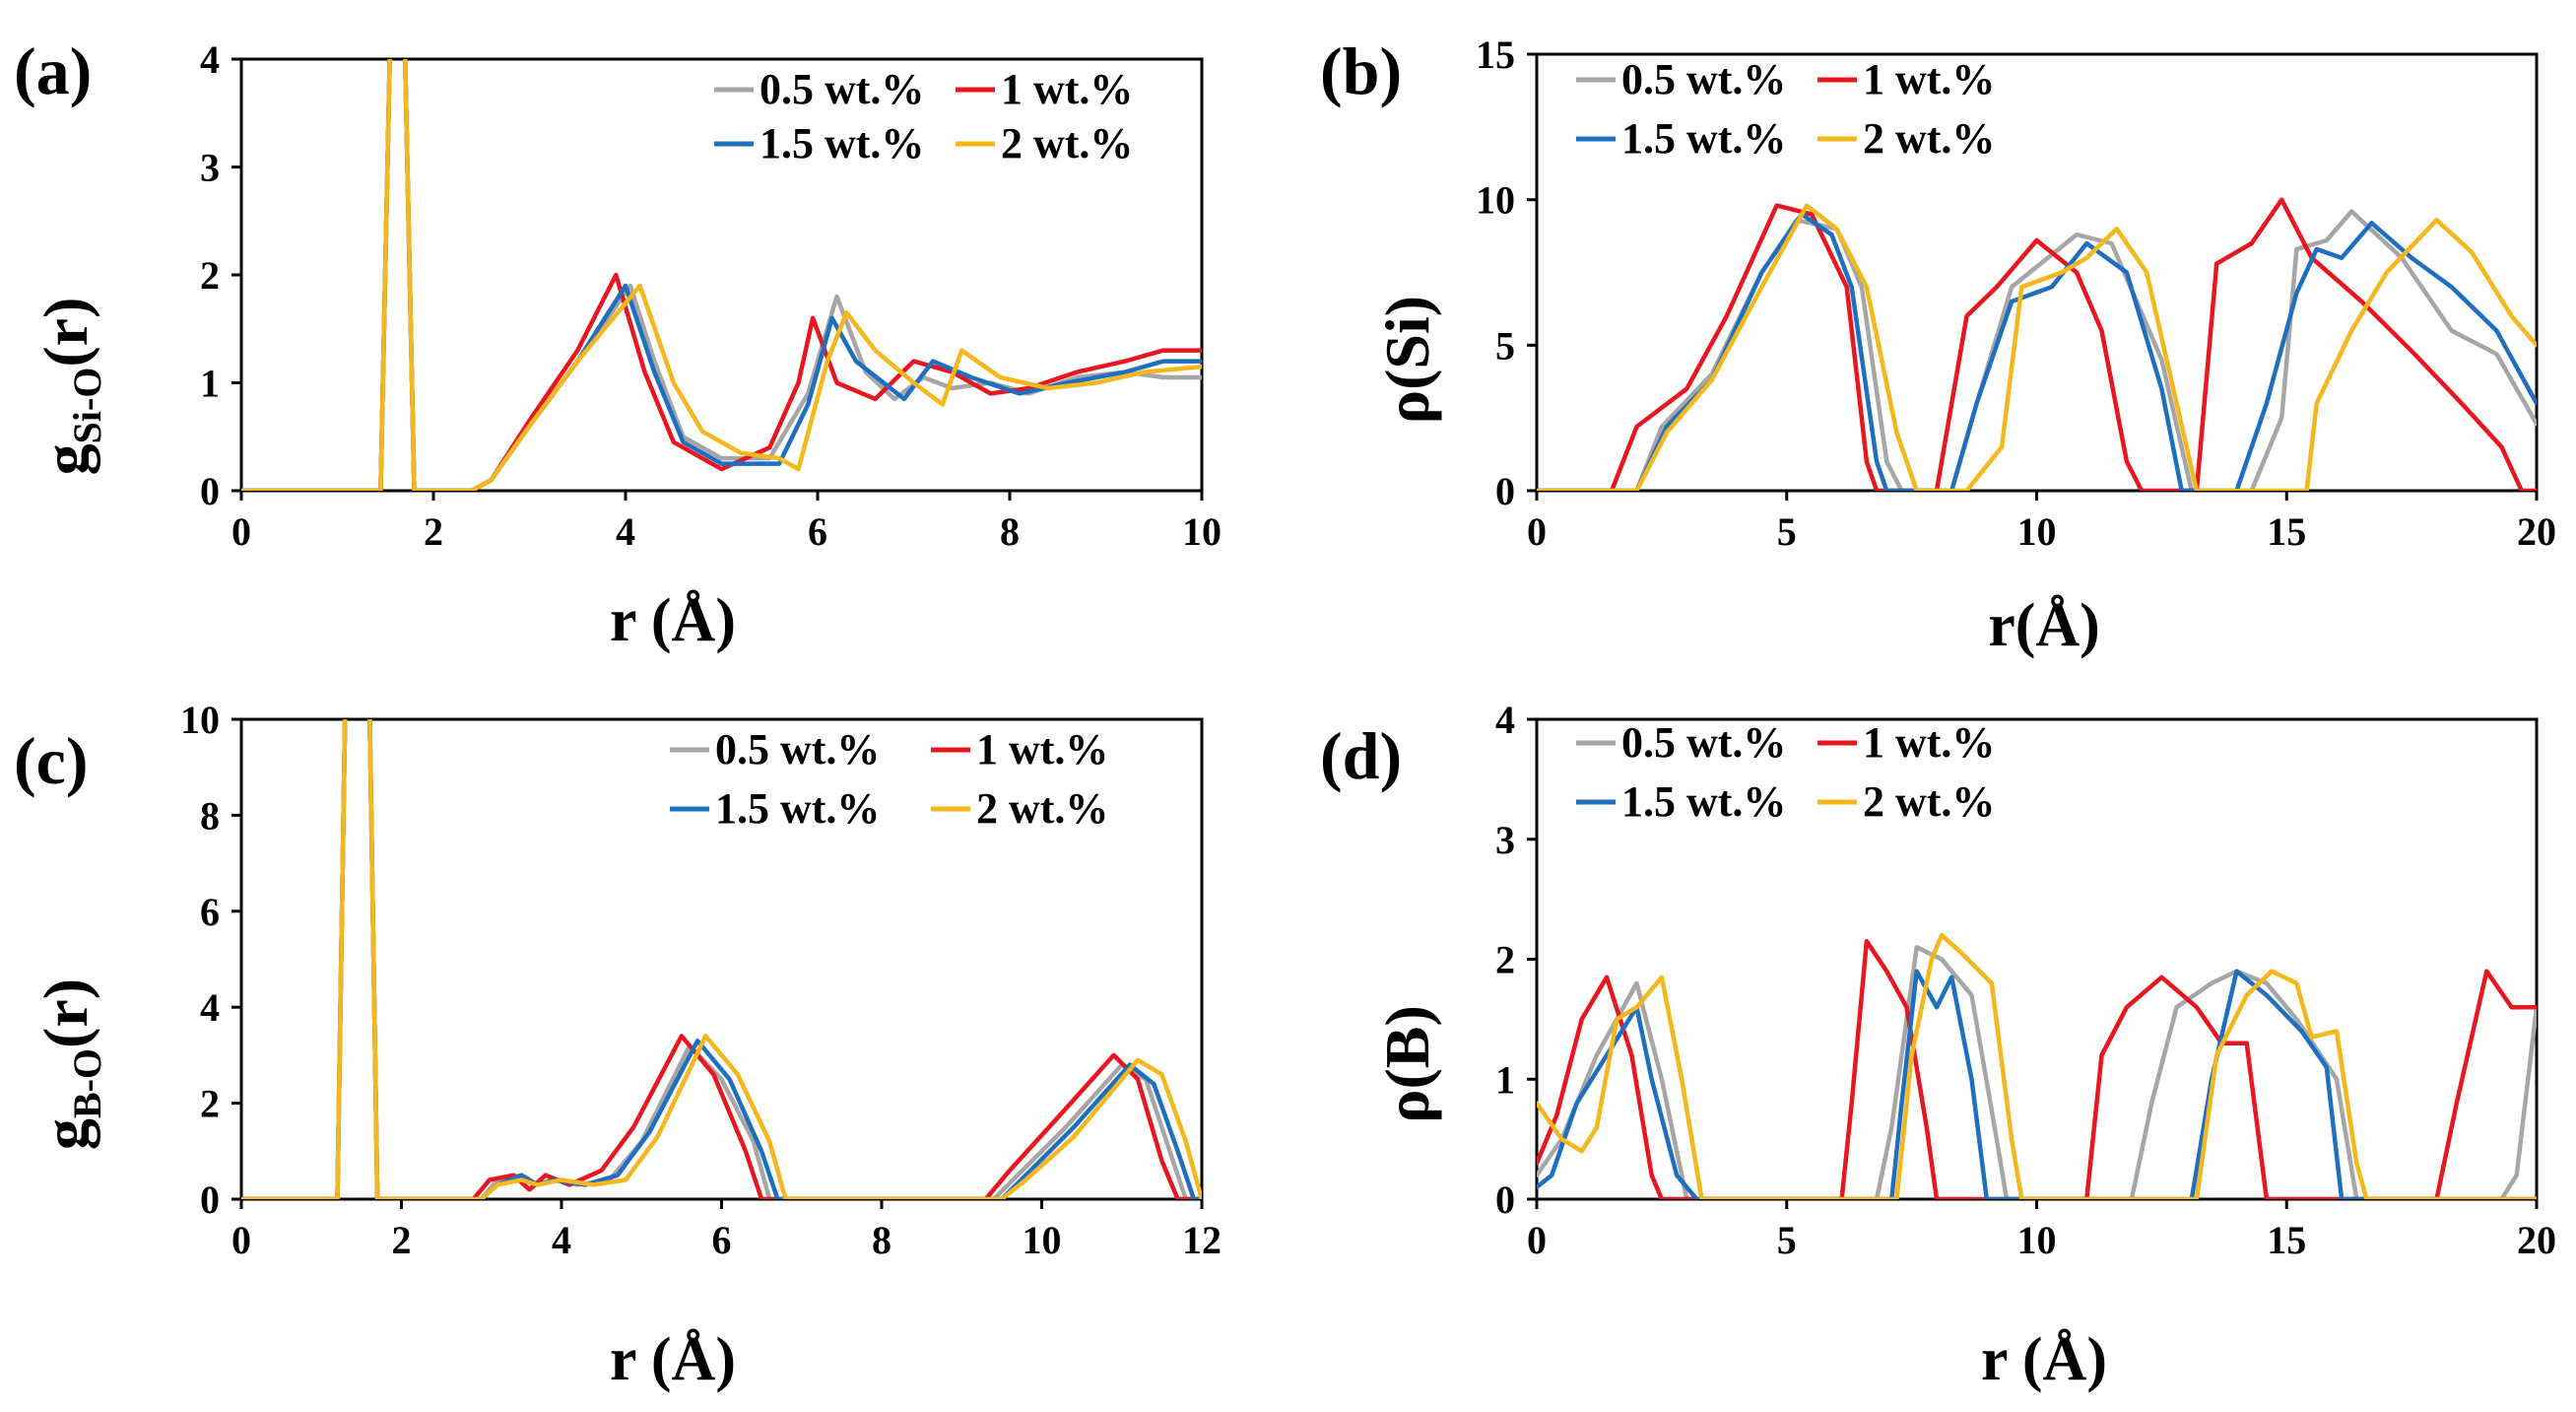  What do you see at coordinates (87, 1083) in the screenshot?
I see `panel-c-ylabel-sub: B-O` at bounding box center [87, 1083].